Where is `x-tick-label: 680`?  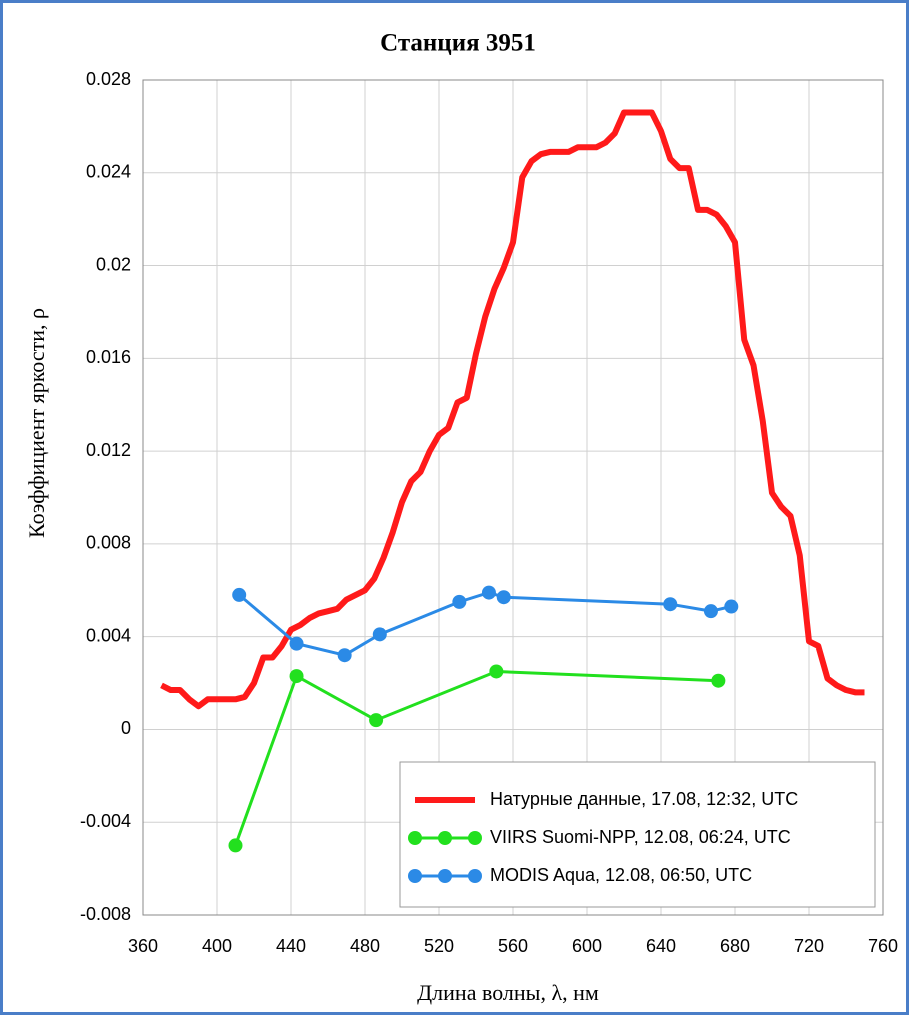
x-tick-label: 680 is located at coordinates (735, 946).